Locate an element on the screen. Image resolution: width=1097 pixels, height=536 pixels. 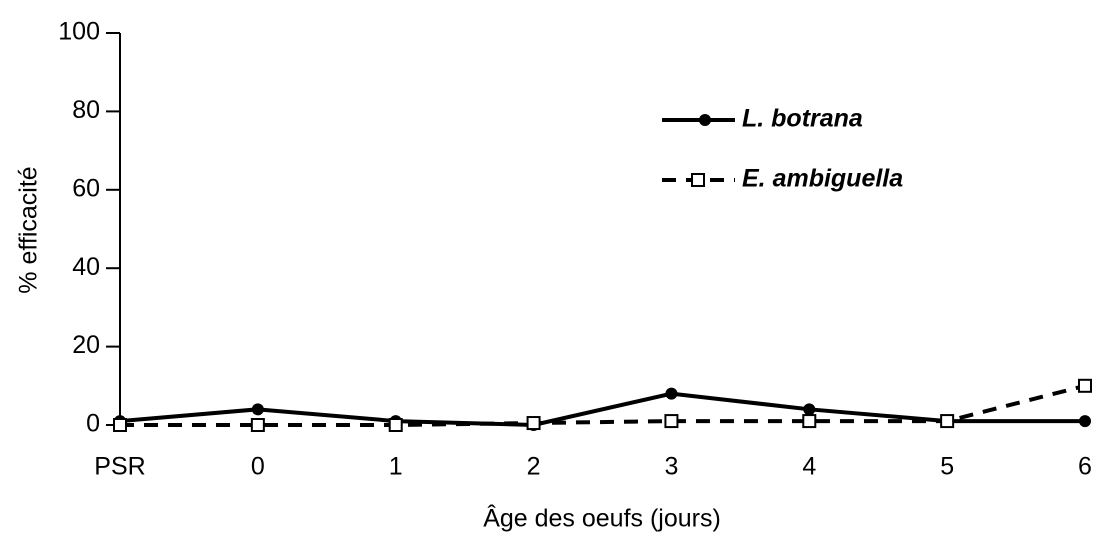
x-axis-label: Âge des oeufs (jours) is located at coordinates (602, 518).